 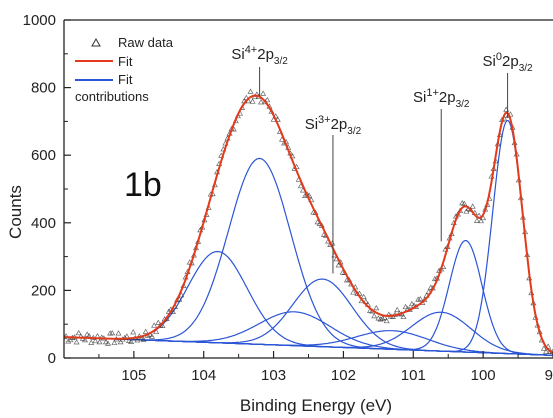 I want to click on y-tick-label: 200, so click(x=43, y=290).